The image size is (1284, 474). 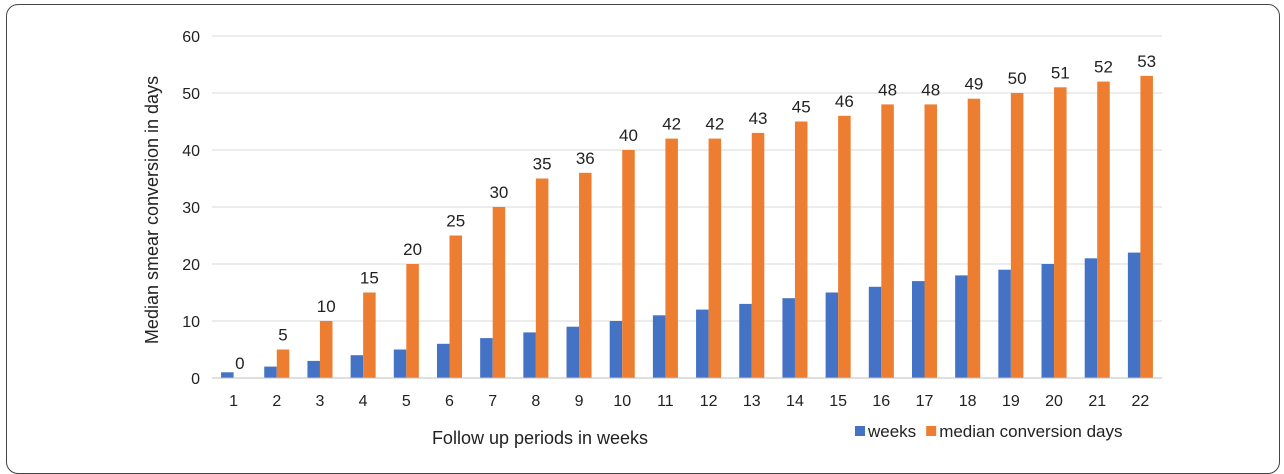 What do you see at coordinates (801, 107) in the screenshot?
I see `data-label: 45` at bounding box center [801, 107].